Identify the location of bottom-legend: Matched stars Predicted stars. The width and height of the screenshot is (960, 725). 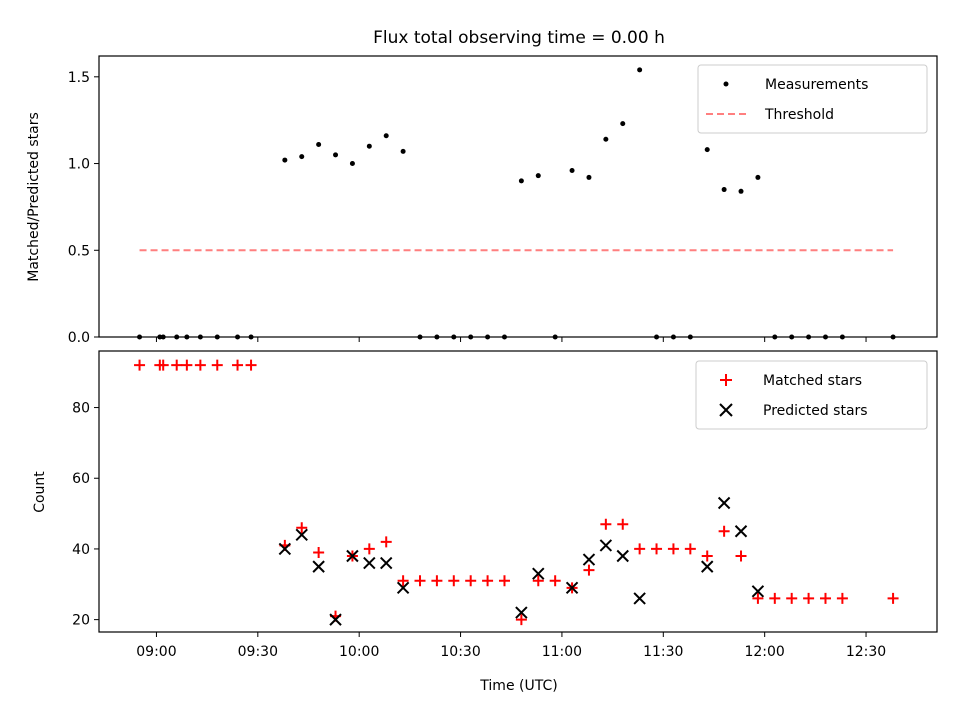
(811, 395).